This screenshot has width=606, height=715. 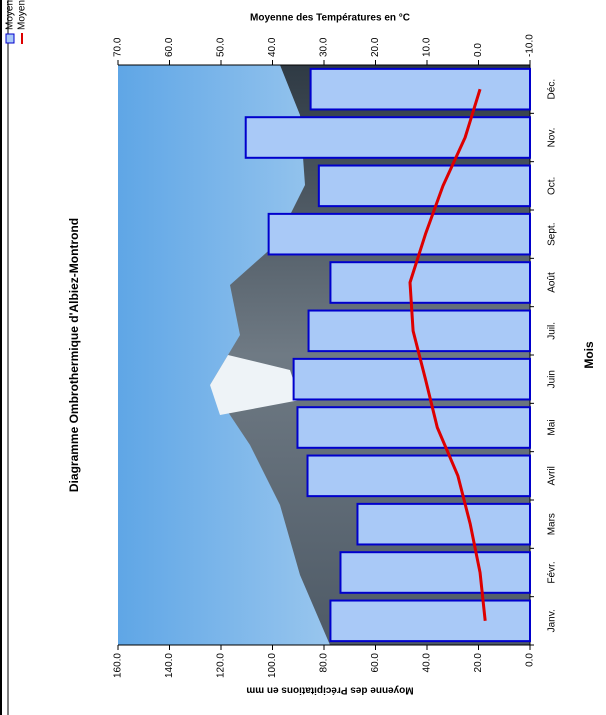 What do you see at coordinates (427, 663) in the screenshot?
I see `y-tick-label: 40.0` at bounding box center [427, 663].